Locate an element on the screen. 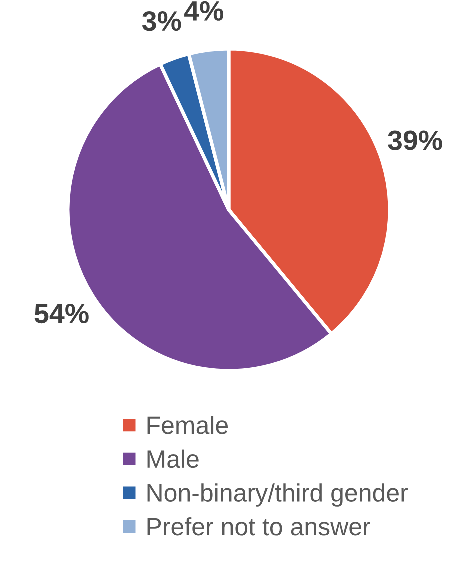 The height and width of the screenshot is (573, 461). legend-label: Male is located at coordinates (173, 459).